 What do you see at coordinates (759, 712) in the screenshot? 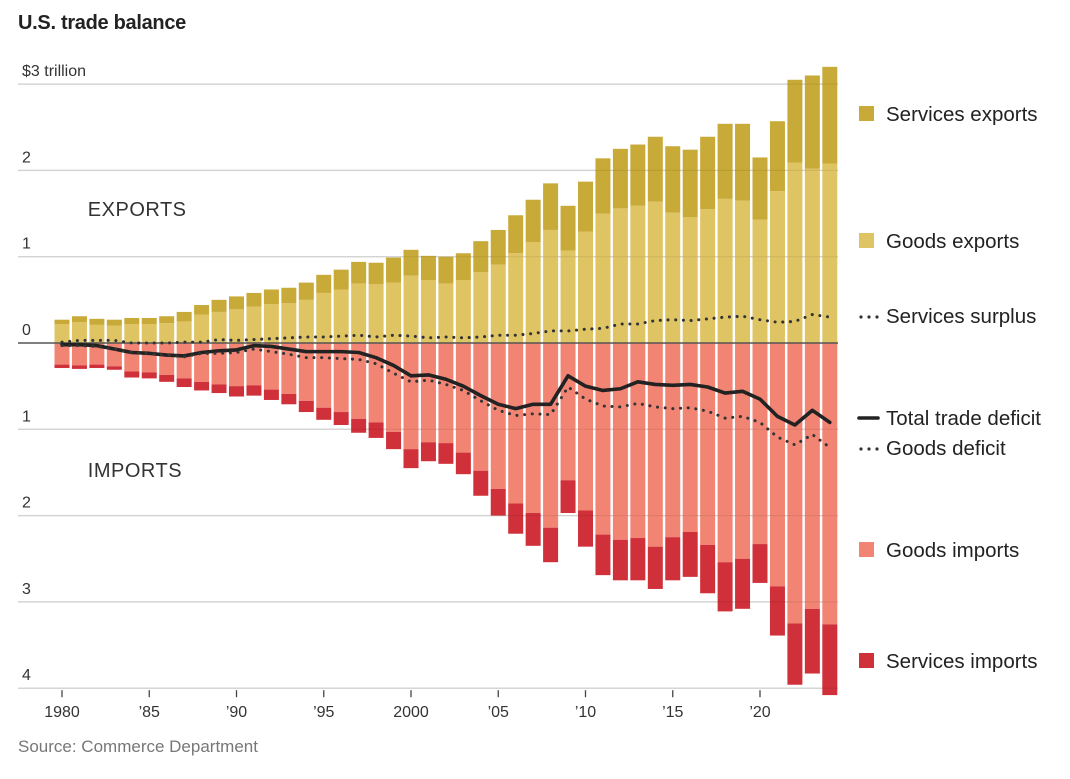
I see `x-tick-label: ’20` at bounding box center [759, 712].